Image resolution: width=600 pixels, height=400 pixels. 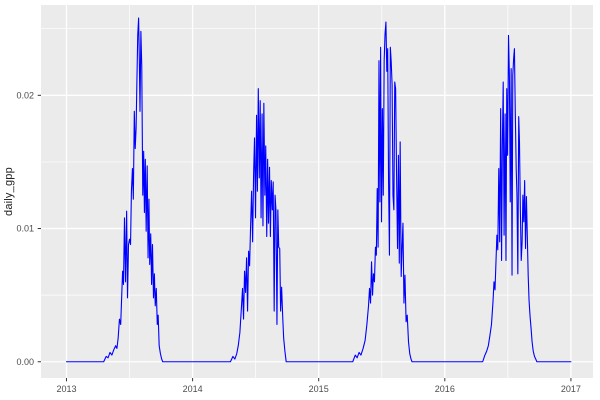 What do you see at coordinates (25, 96) in the screenshot?
I see `y-tick-label: 0.02` at bounding box center [25, 96].